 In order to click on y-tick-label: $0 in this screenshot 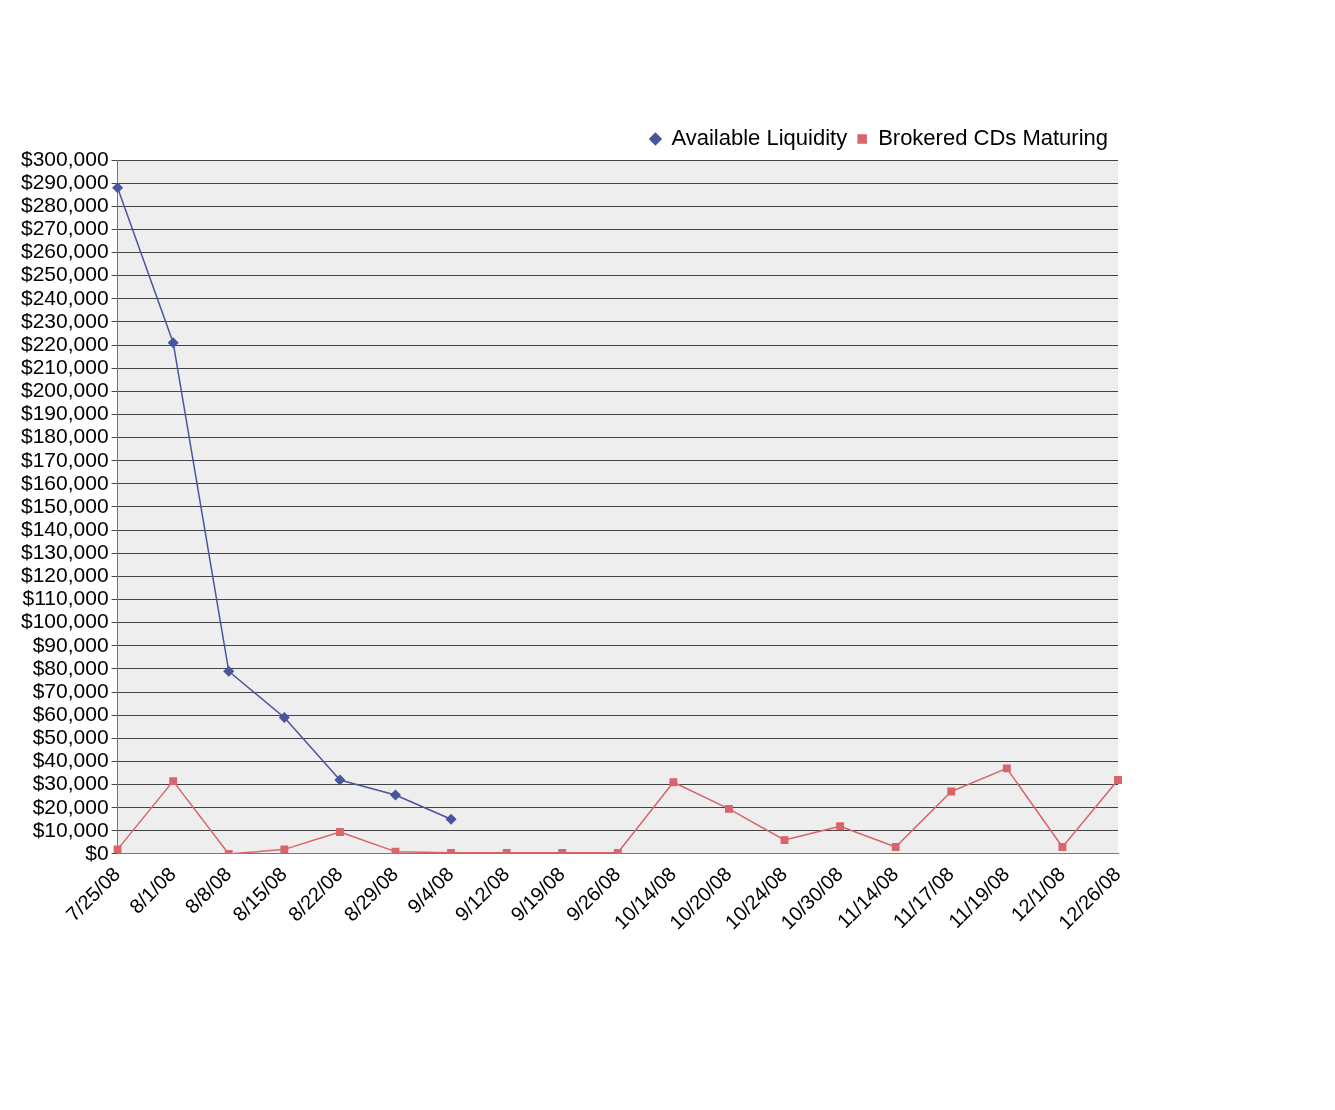, I will do `click(97, 852)`.